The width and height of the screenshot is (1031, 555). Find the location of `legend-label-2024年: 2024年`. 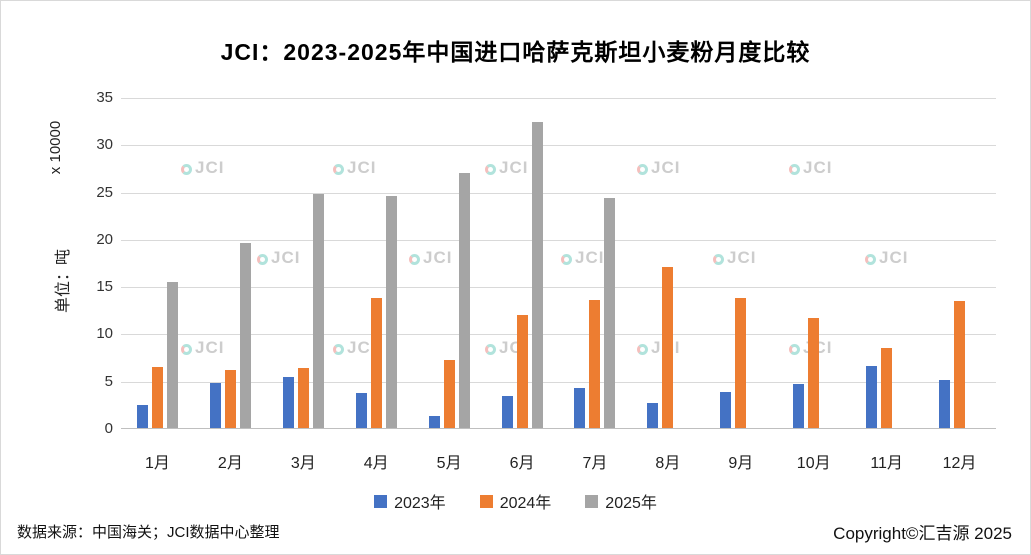

legend-label-2024年: 2024年 is located at coordinates (525, 503).